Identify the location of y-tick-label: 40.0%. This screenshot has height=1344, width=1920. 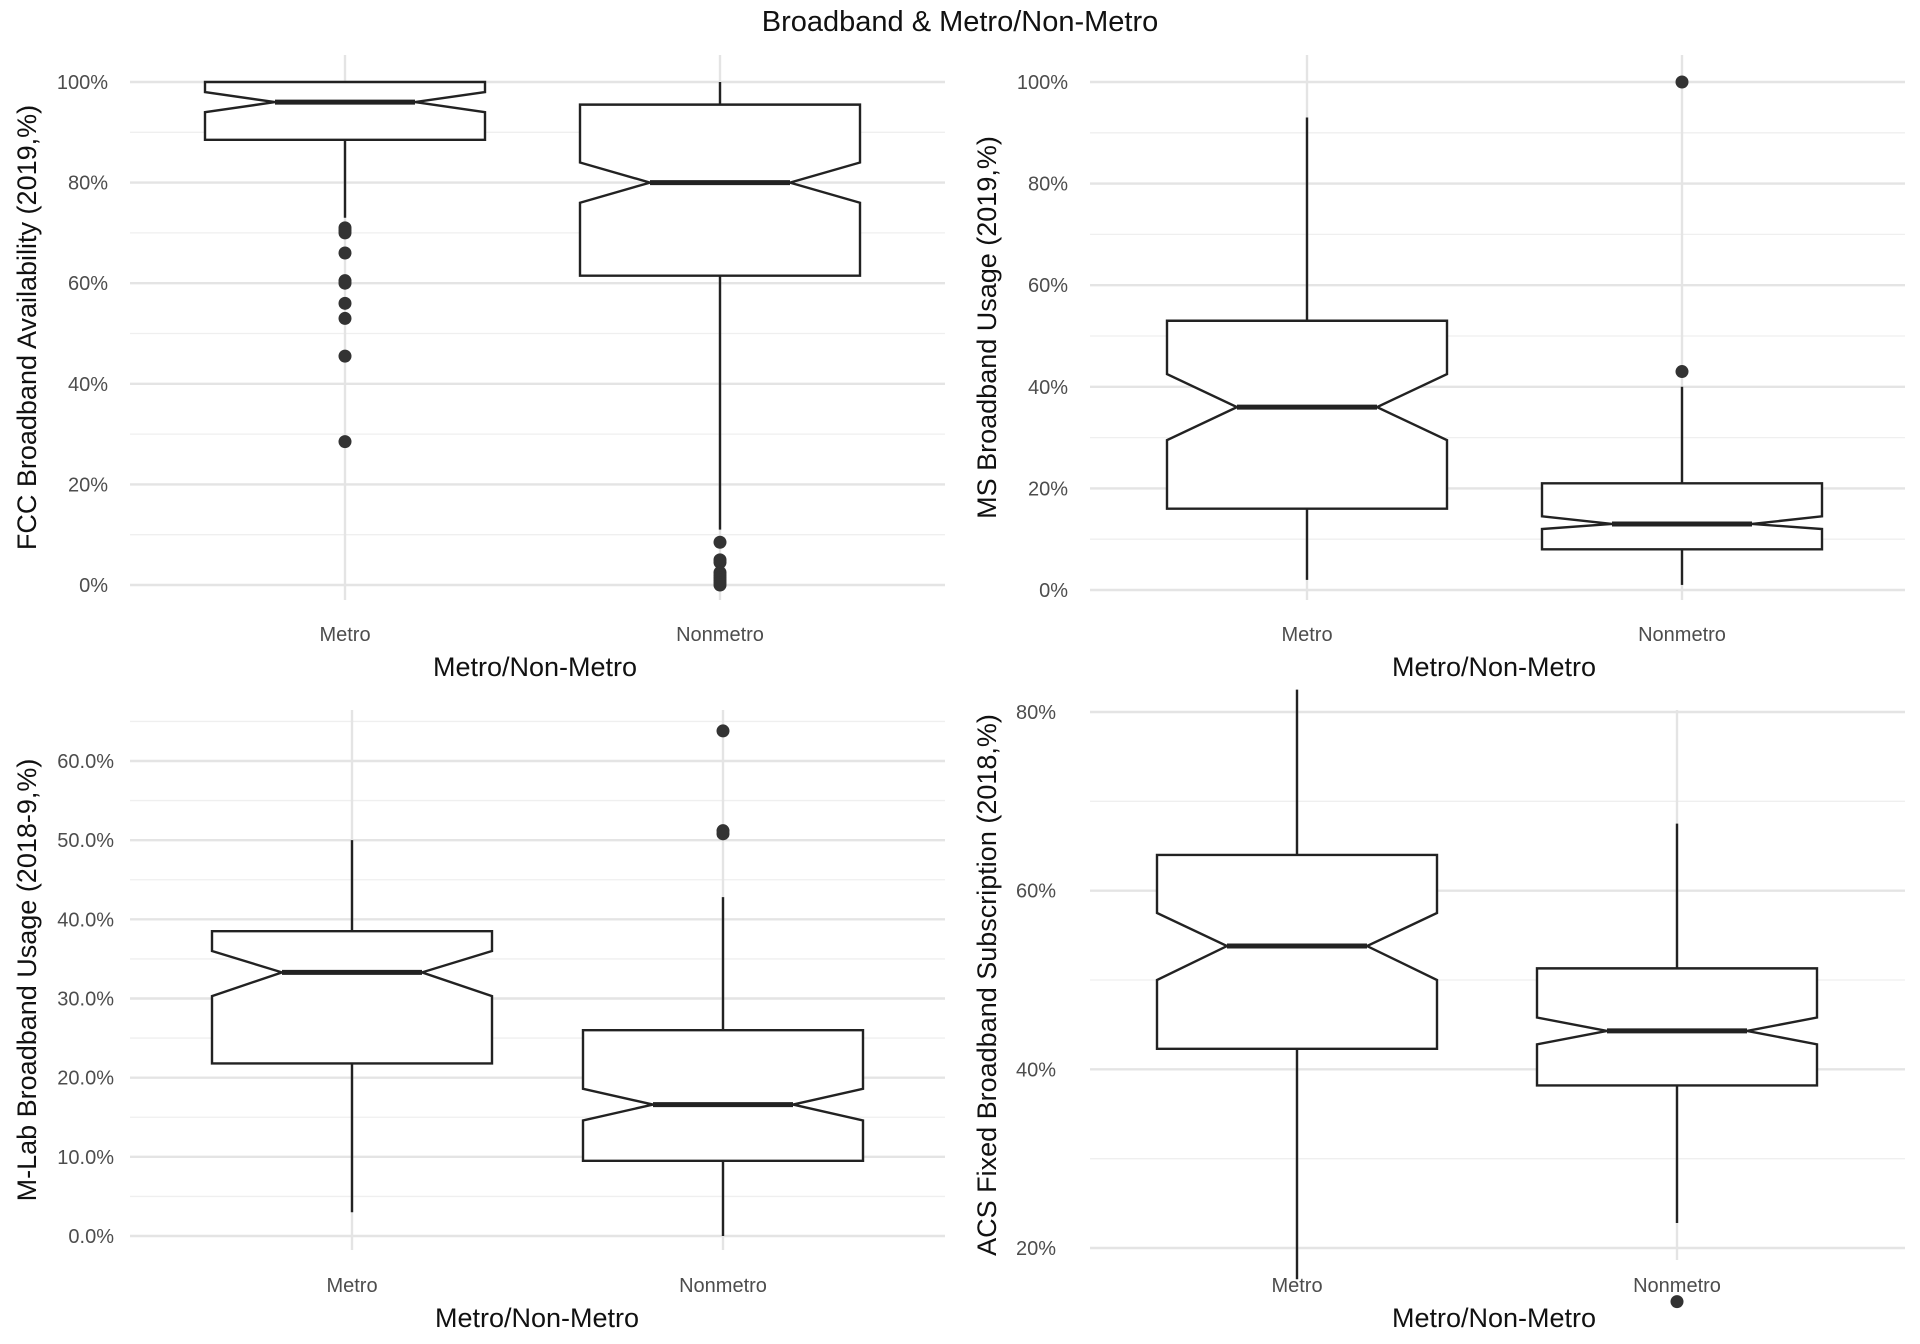
(85, 920).